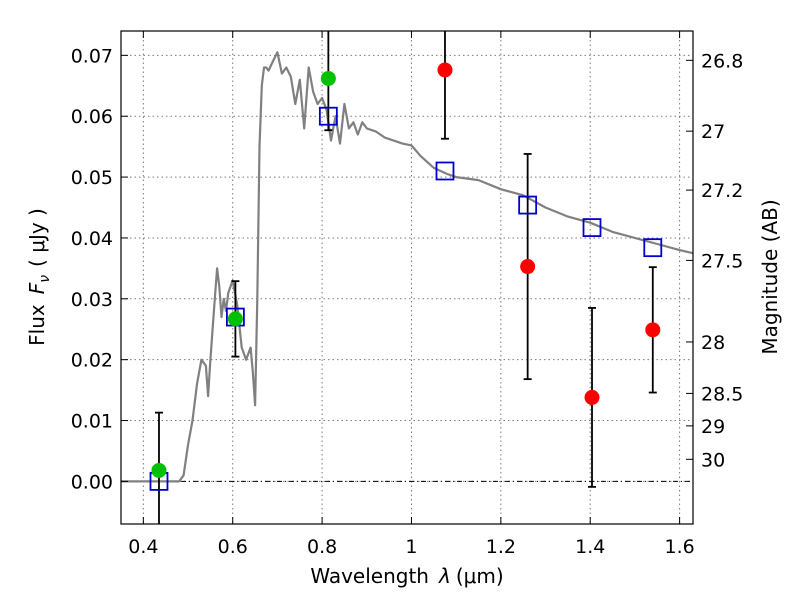 The width and height of the screenshot is (800, 600). I want to click on y2-axis-label: Magnitude (AB), so click(770, 276).